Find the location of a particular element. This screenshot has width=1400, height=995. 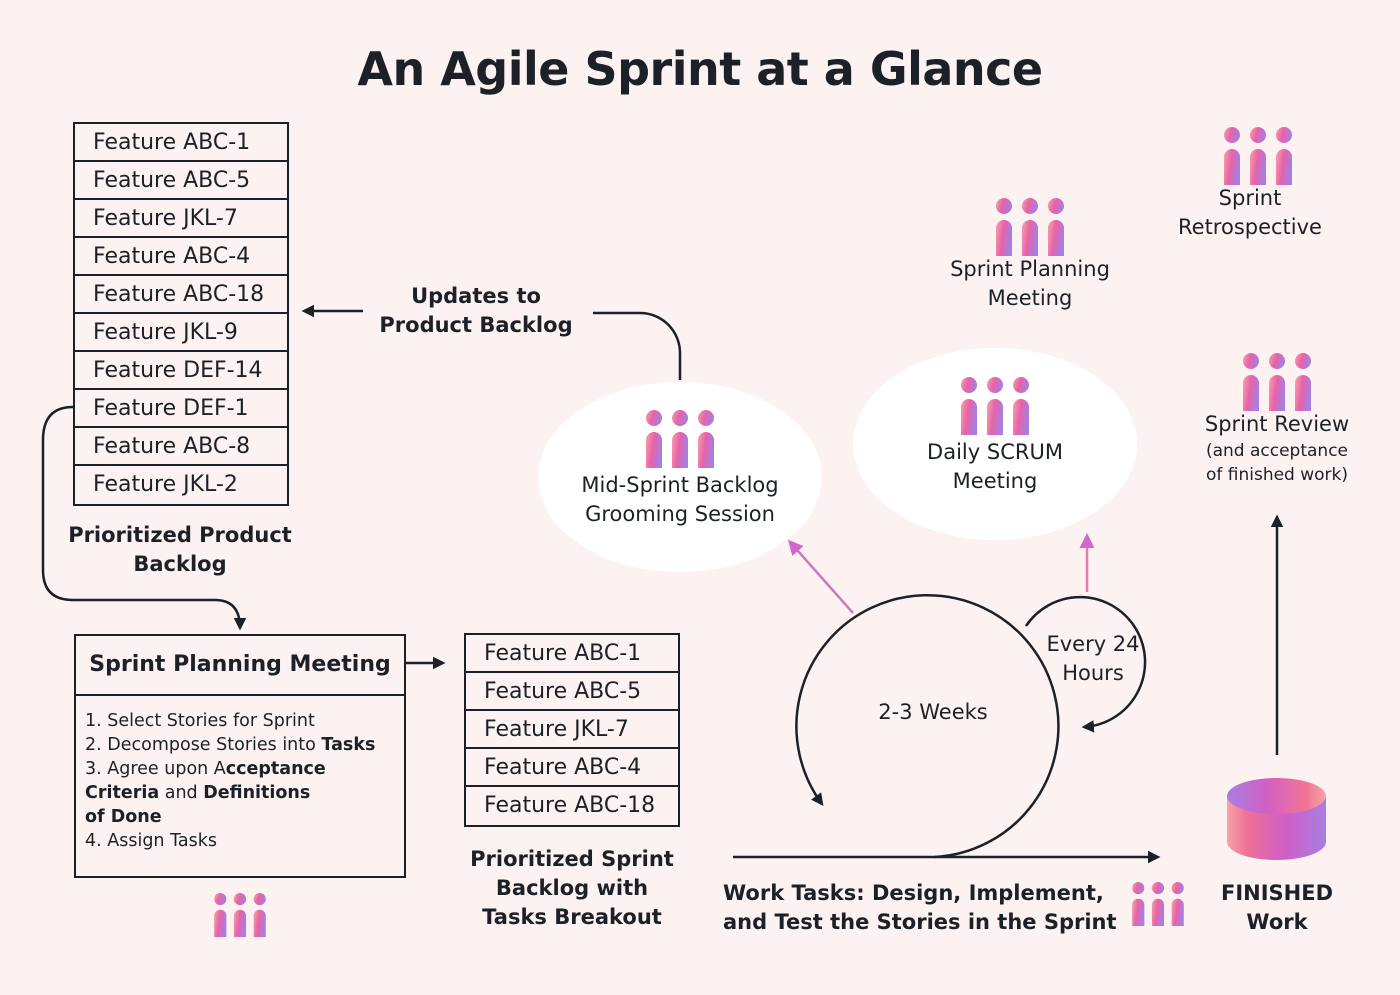

daily-cycle-label: Every 24 Hours is located at coordinates (1093, 659).